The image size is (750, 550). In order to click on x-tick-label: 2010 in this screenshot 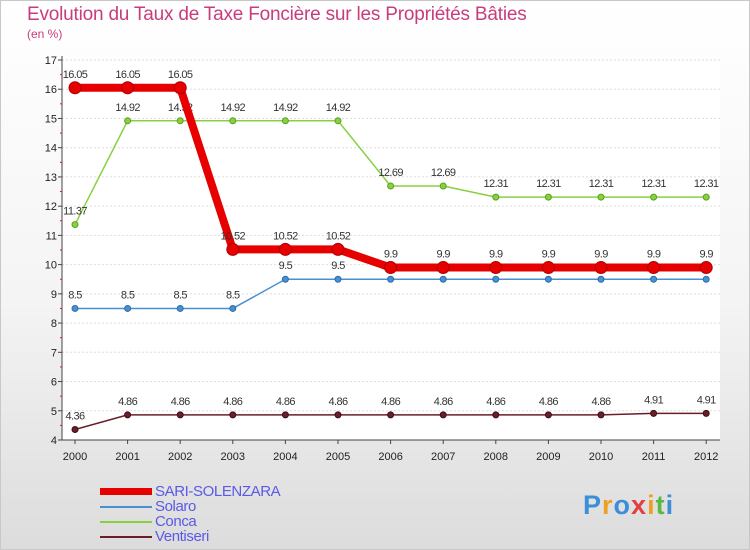, I will do `click(601, 457)`.